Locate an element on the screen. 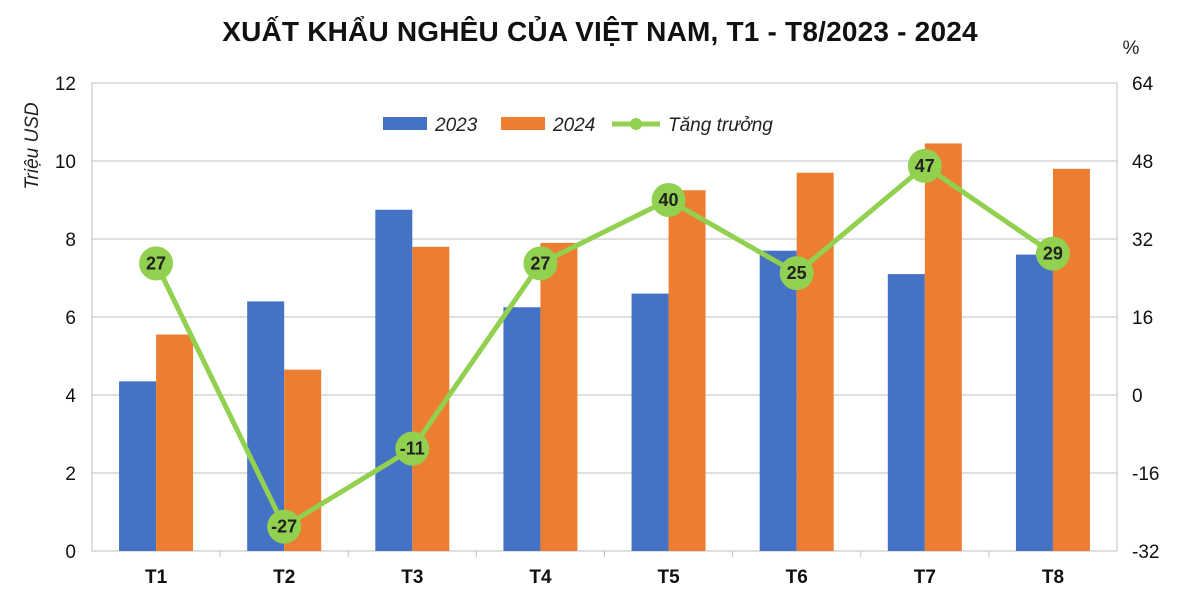  growth-point-T4 is located at coordinates (540, 263).